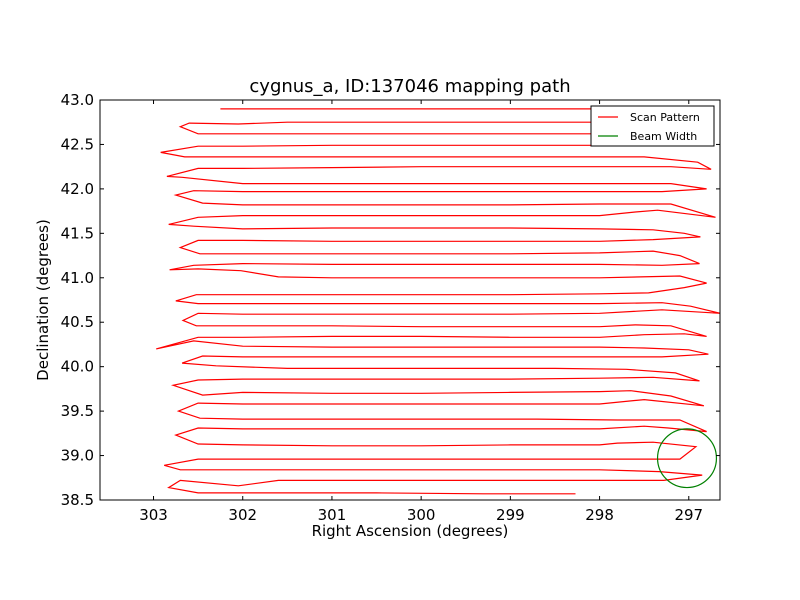 The width and height of the screenshot is (800, 600). What do you see at coordinates (77, 456) in the screenshot?
I see `y-tick-label: 39.0` at bounding box center [77, 456].